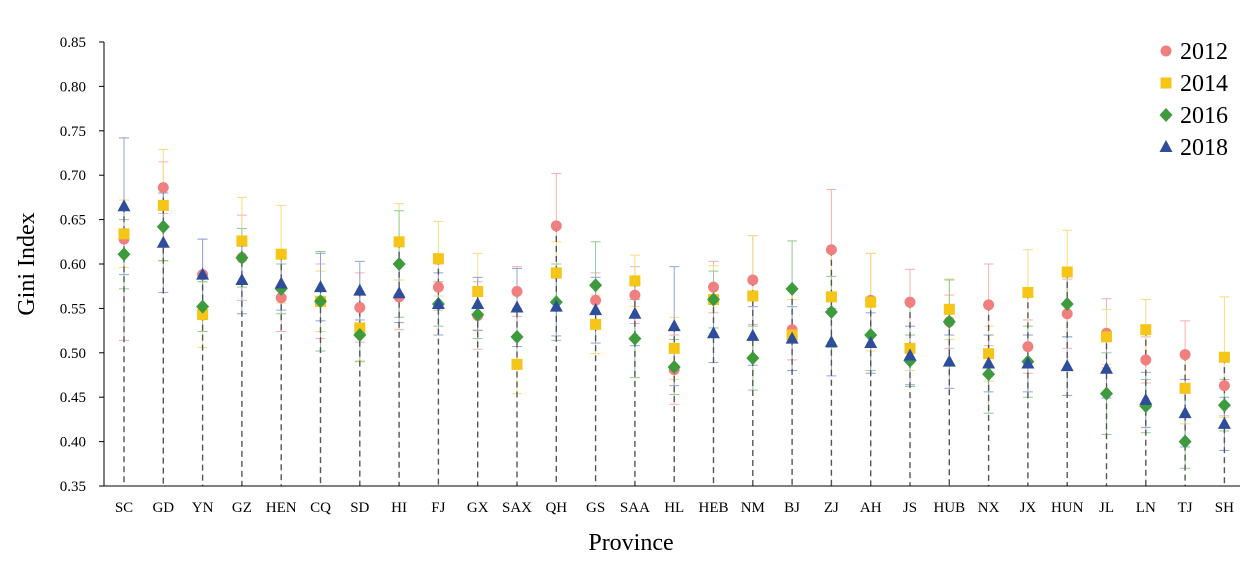  I want to click on point-2014-ah, so click(871, 302).